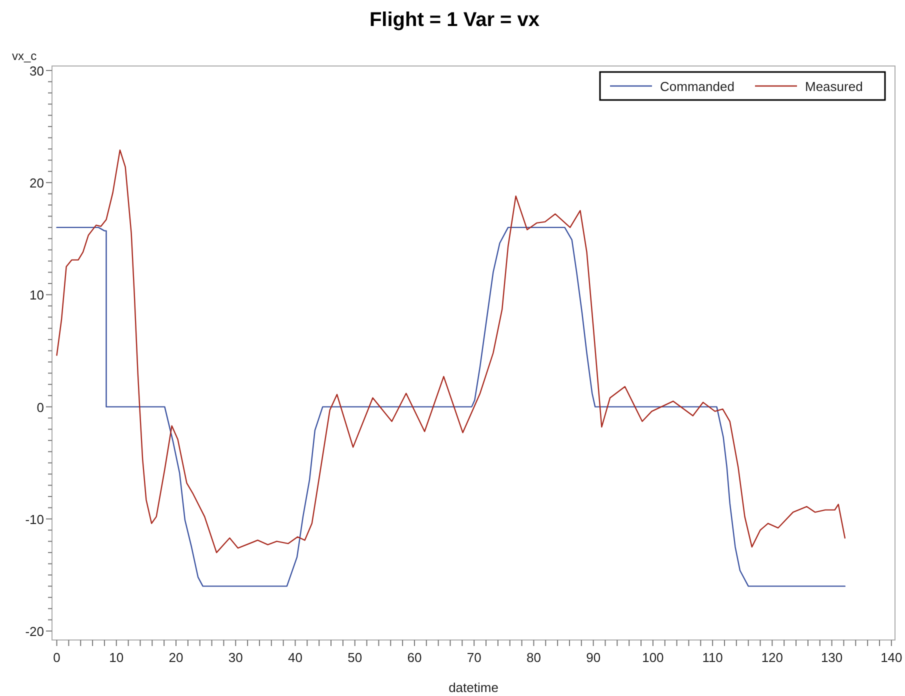  What do you see at coordinates (40, 407) in the screenshot?
I see `y-tick-label: 0` at bounding box center [40, 407].